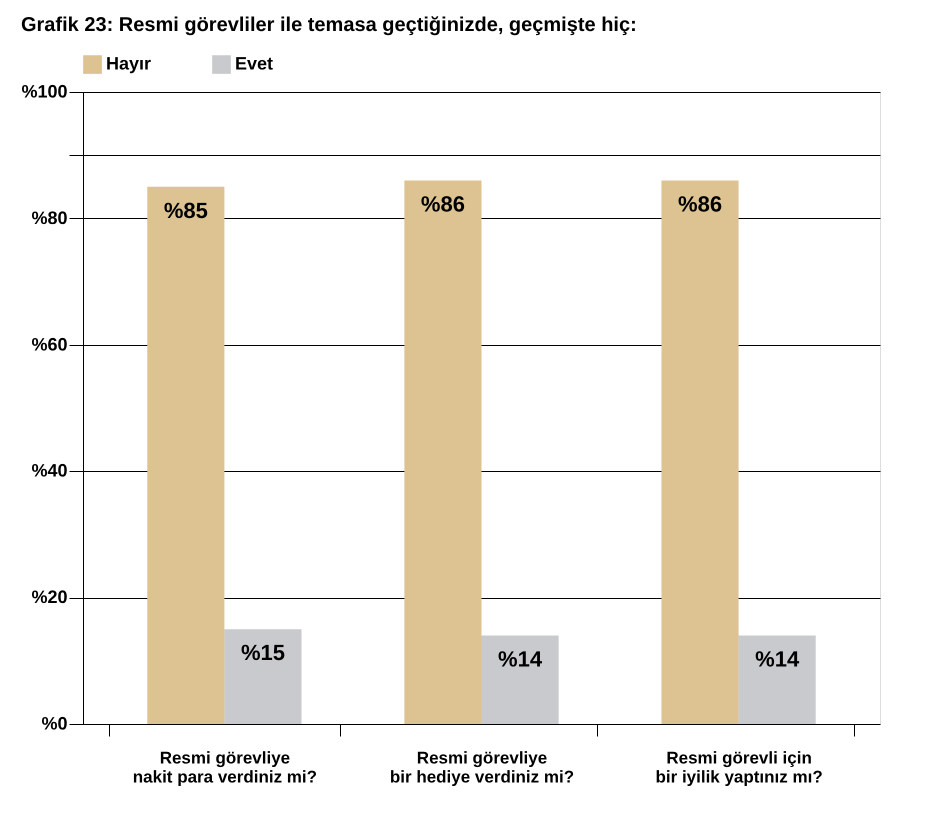  I want to click on x-tick-label: Resmi görevliye bir hediye verdiniz mi?, so click(482, 767).